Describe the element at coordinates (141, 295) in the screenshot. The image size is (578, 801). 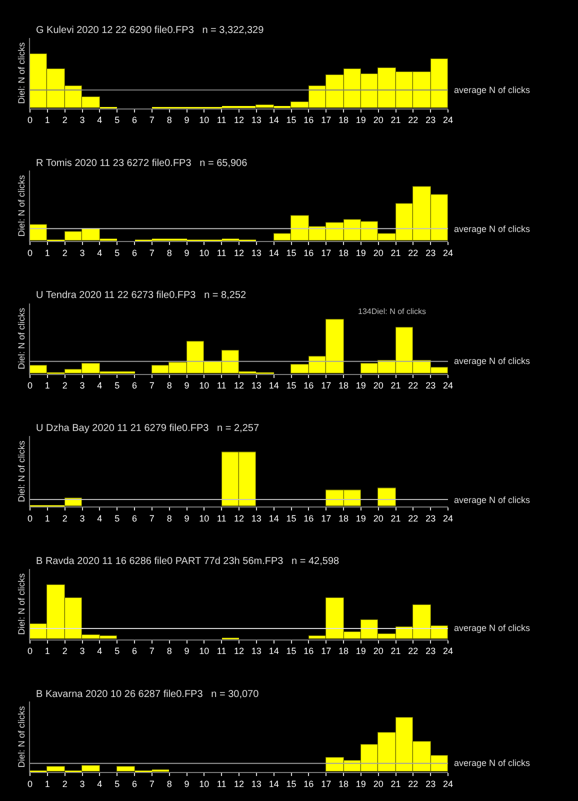
I see `chart-title: U Tendra 2020 11 22 6273 file0.FP3 n = 8,252` at that location.